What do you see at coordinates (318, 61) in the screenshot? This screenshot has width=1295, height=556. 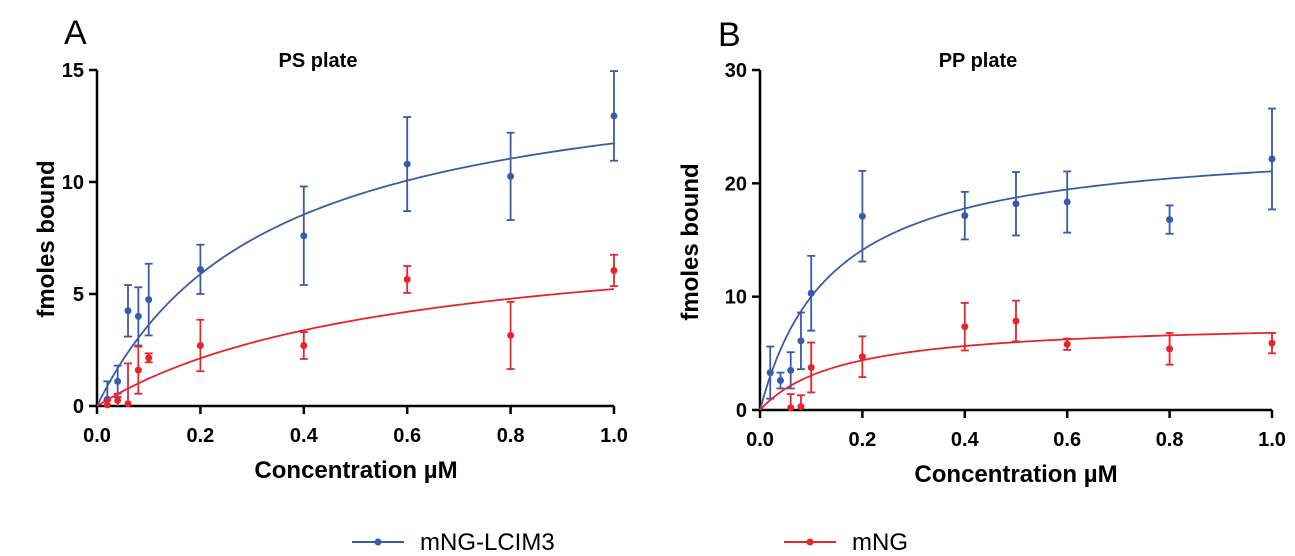 I see `panel-a-title: PS plate` at bounding box center [318, 61].